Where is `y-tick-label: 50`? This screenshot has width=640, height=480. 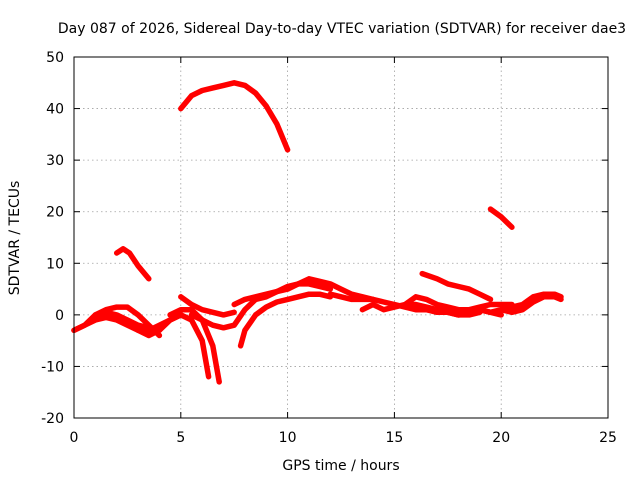
y-tick-label: 50 is located at coordinates (55, 58).